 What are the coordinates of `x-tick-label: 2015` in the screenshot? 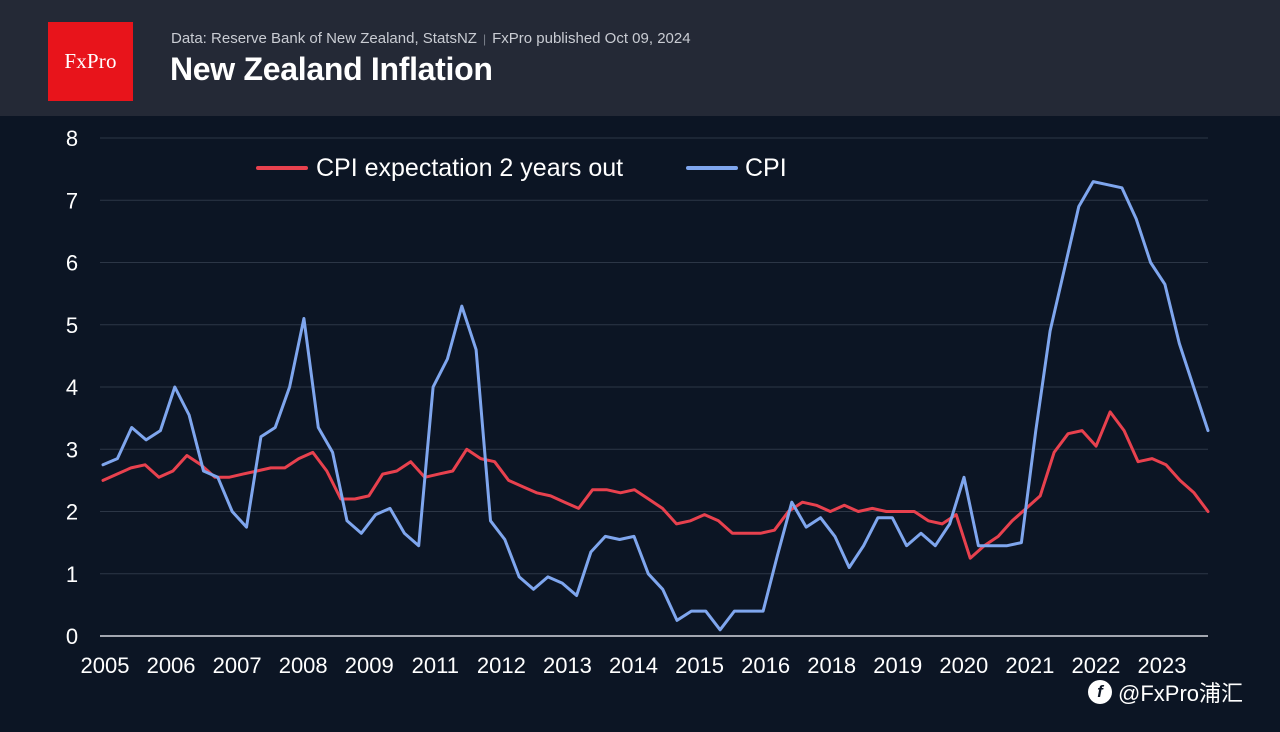 It's located at (699, 665).